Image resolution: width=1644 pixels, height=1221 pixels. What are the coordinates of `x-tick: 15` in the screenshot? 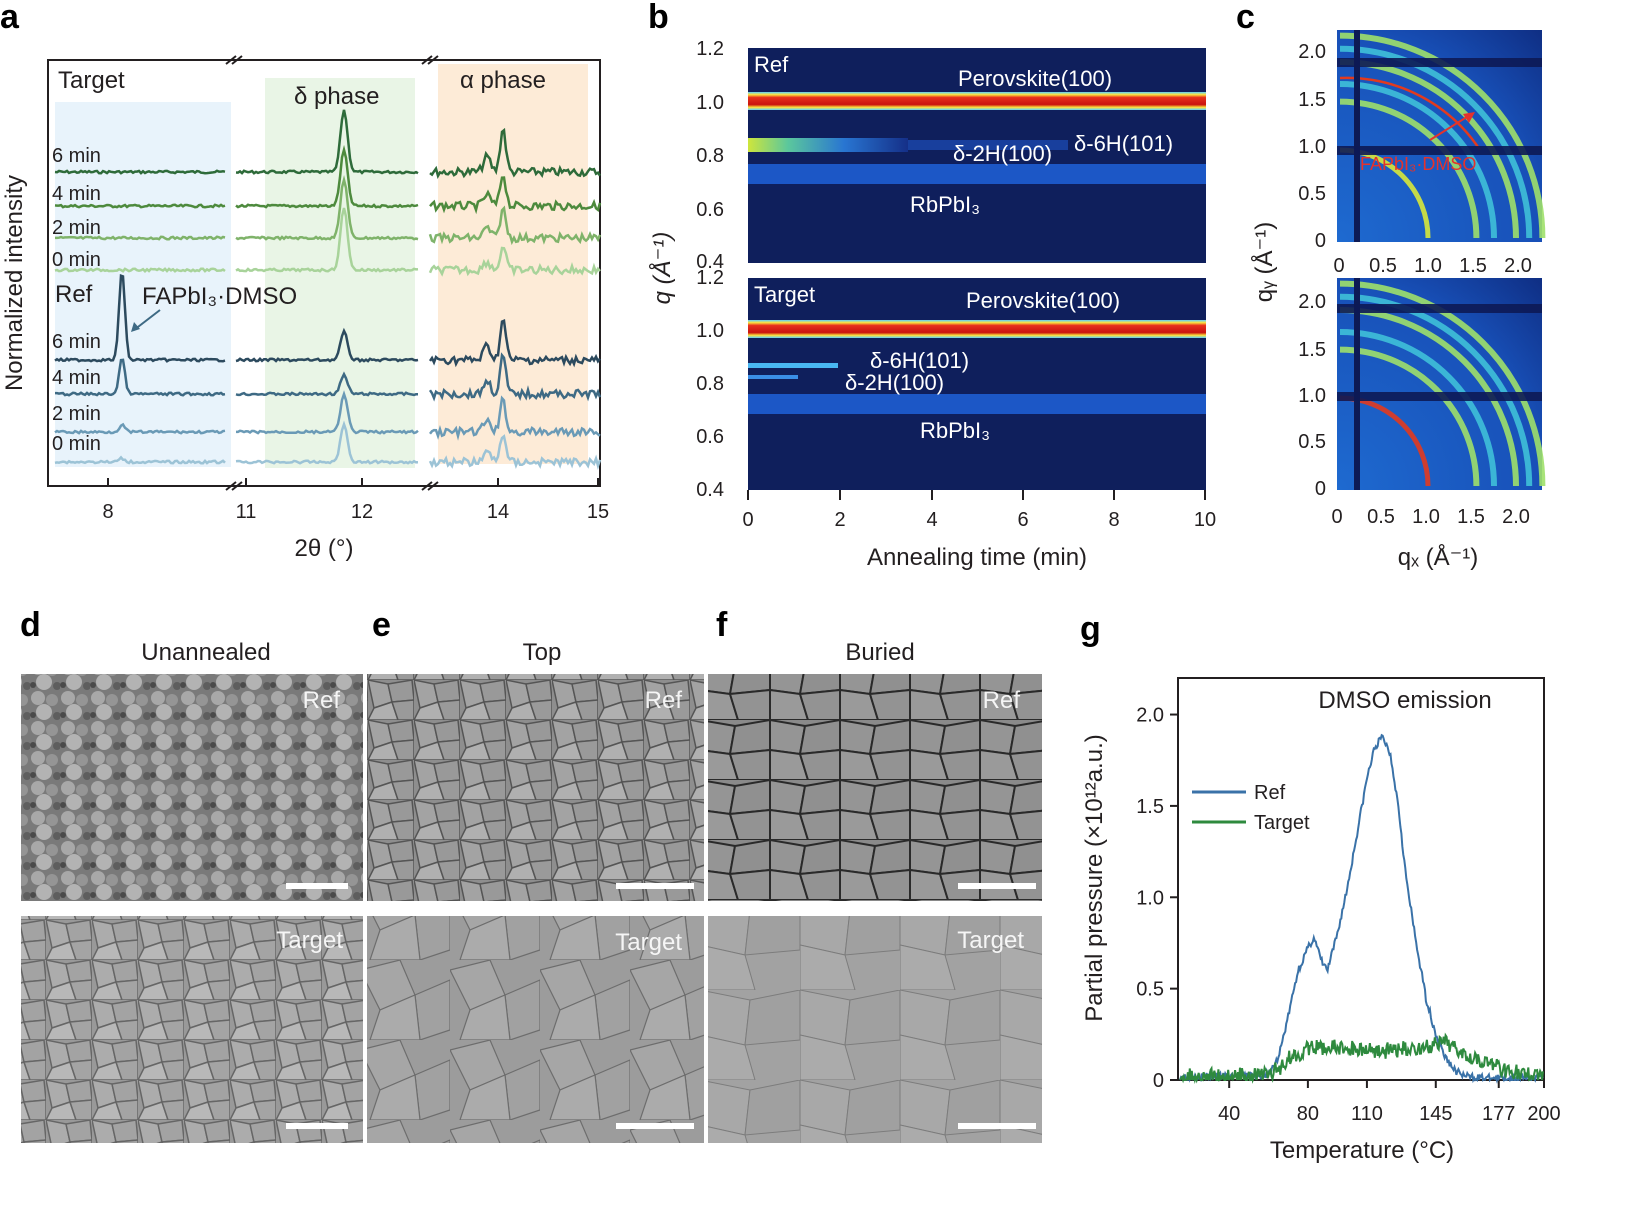 It's located at (598, 512).